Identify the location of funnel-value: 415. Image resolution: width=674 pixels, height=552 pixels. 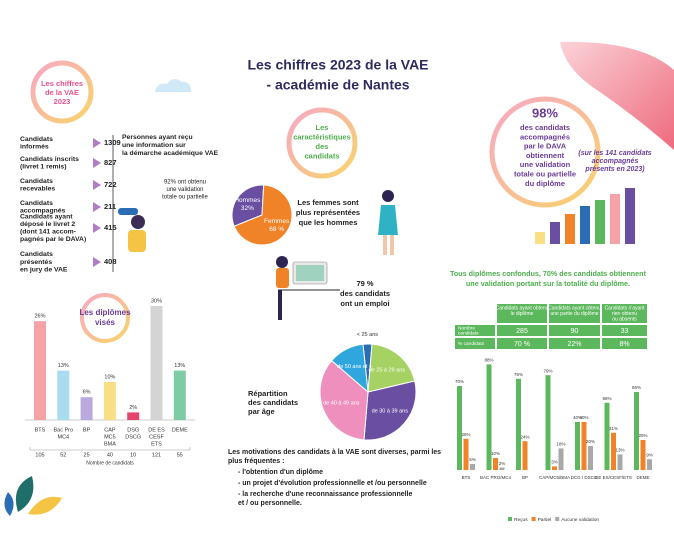
(110, 227).